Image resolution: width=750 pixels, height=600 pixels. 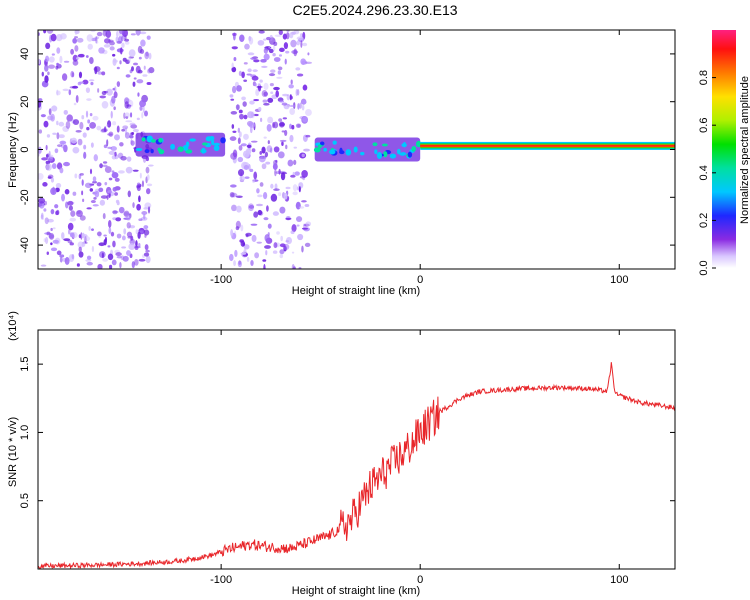 What do you see at coordinates (704, 267) in the screenshot?
I see `colorbar-tick-label: 0.0` at bounding box center [704, 267].